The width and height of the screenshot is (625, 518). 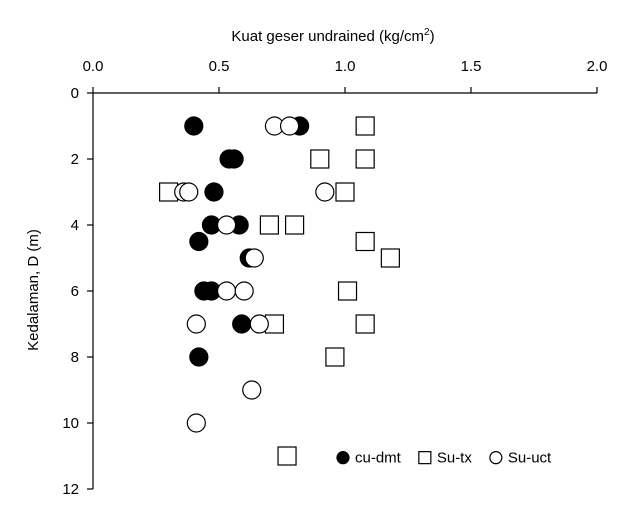 I want to click on legend: cu-dmt Su-tx Su-uct, so click(x=444, y=458).